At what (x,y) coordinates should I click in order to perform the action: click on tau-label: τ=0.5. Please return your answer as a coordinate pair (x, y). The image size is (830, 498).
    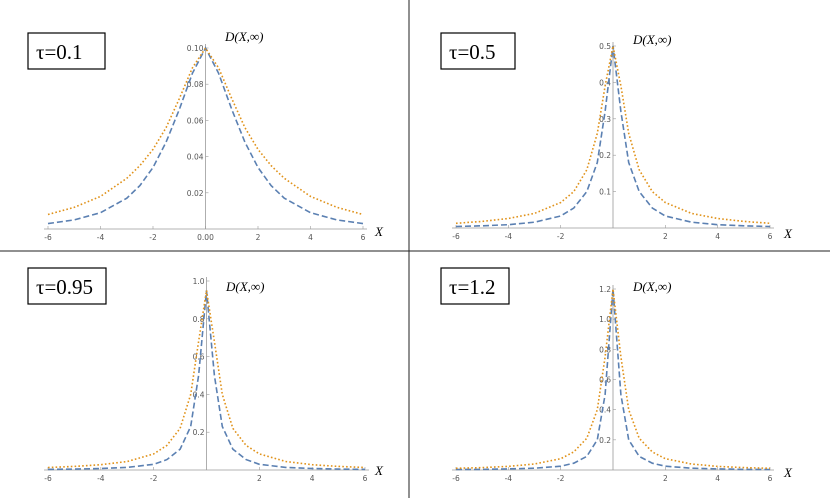
    Looking at the image, I should click on (472, 52).